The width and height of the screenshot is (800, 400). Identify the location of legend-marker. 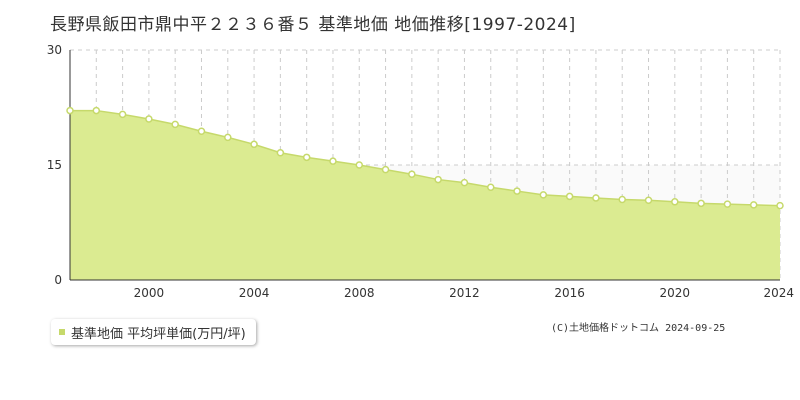
(62, 332).